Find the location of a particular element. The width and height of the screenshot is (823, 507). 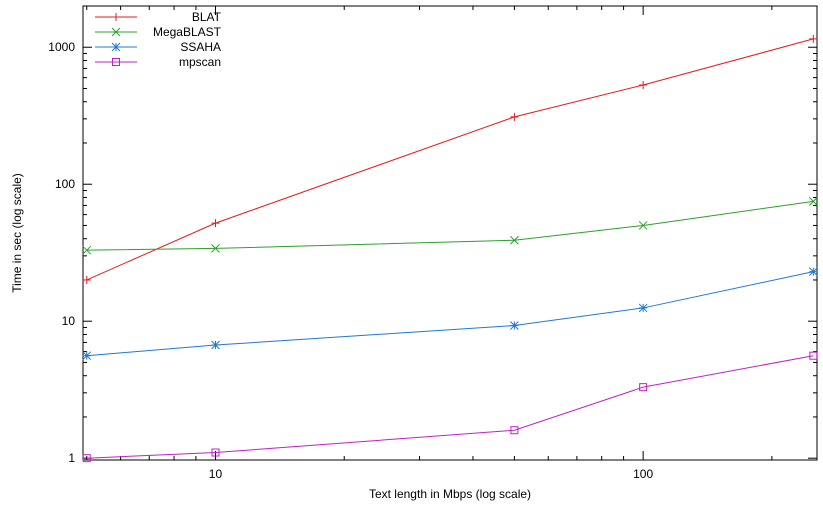

legend-label-ssaha: SSAHA is located at coordinates (200, 47).